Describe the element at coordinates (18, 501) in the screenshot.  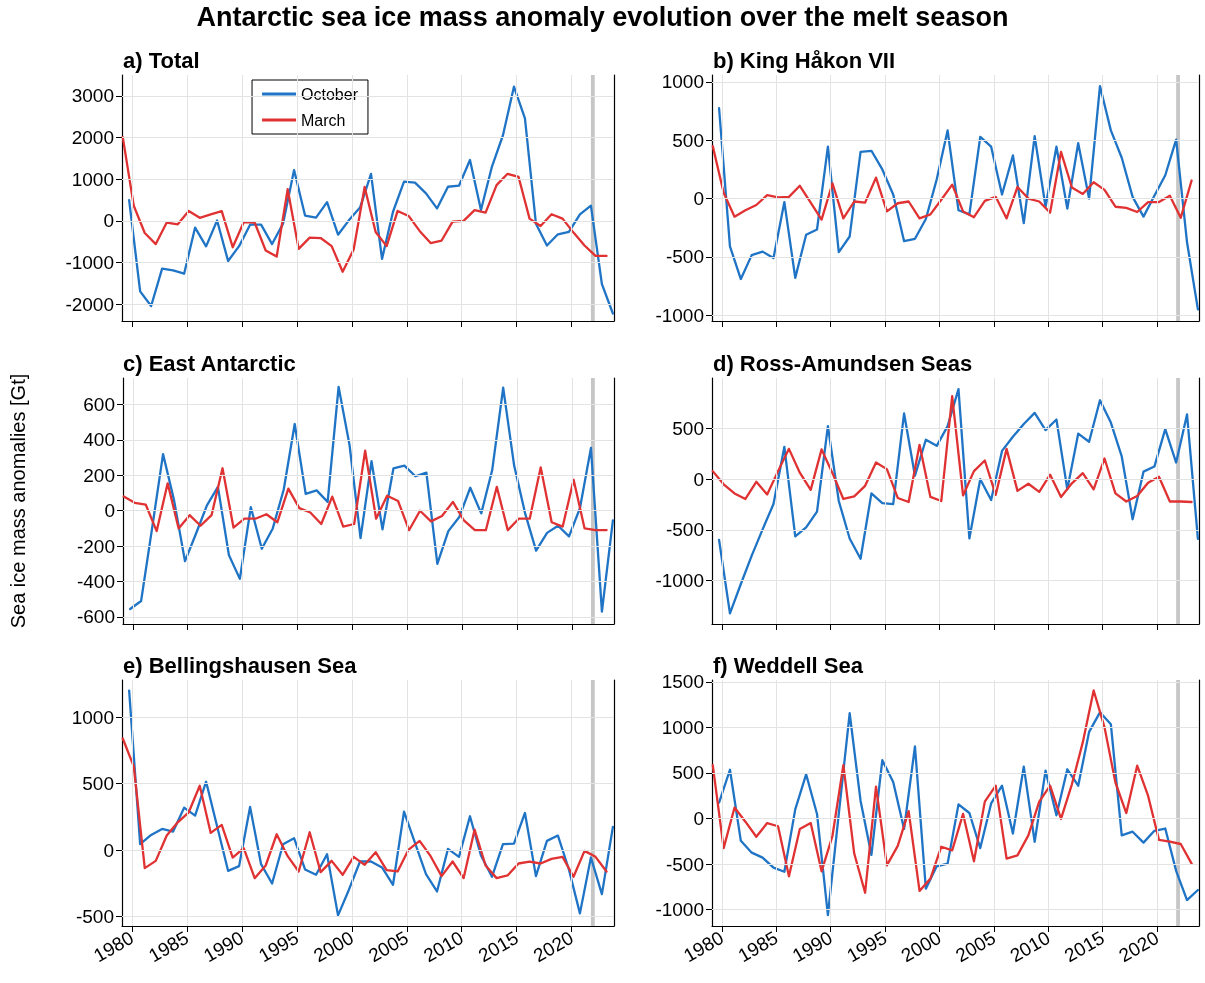
I see `y-axis-title: Sea ice mass anomalies [Gt]` at that location.